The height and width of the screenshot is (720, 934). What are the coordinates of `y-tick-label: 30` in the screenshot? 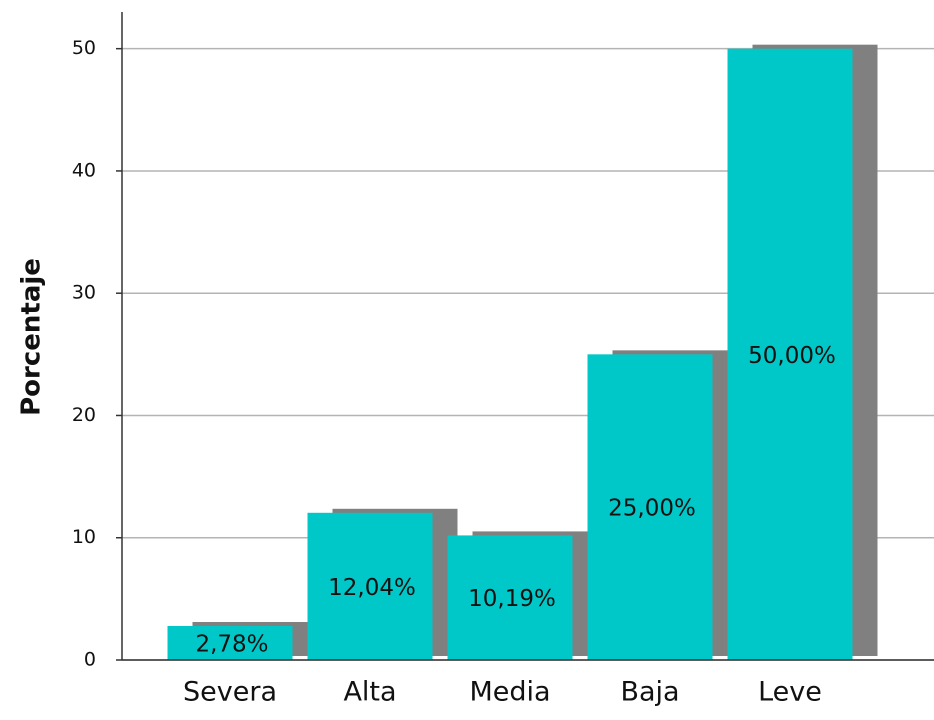 It's located at (84, 293).